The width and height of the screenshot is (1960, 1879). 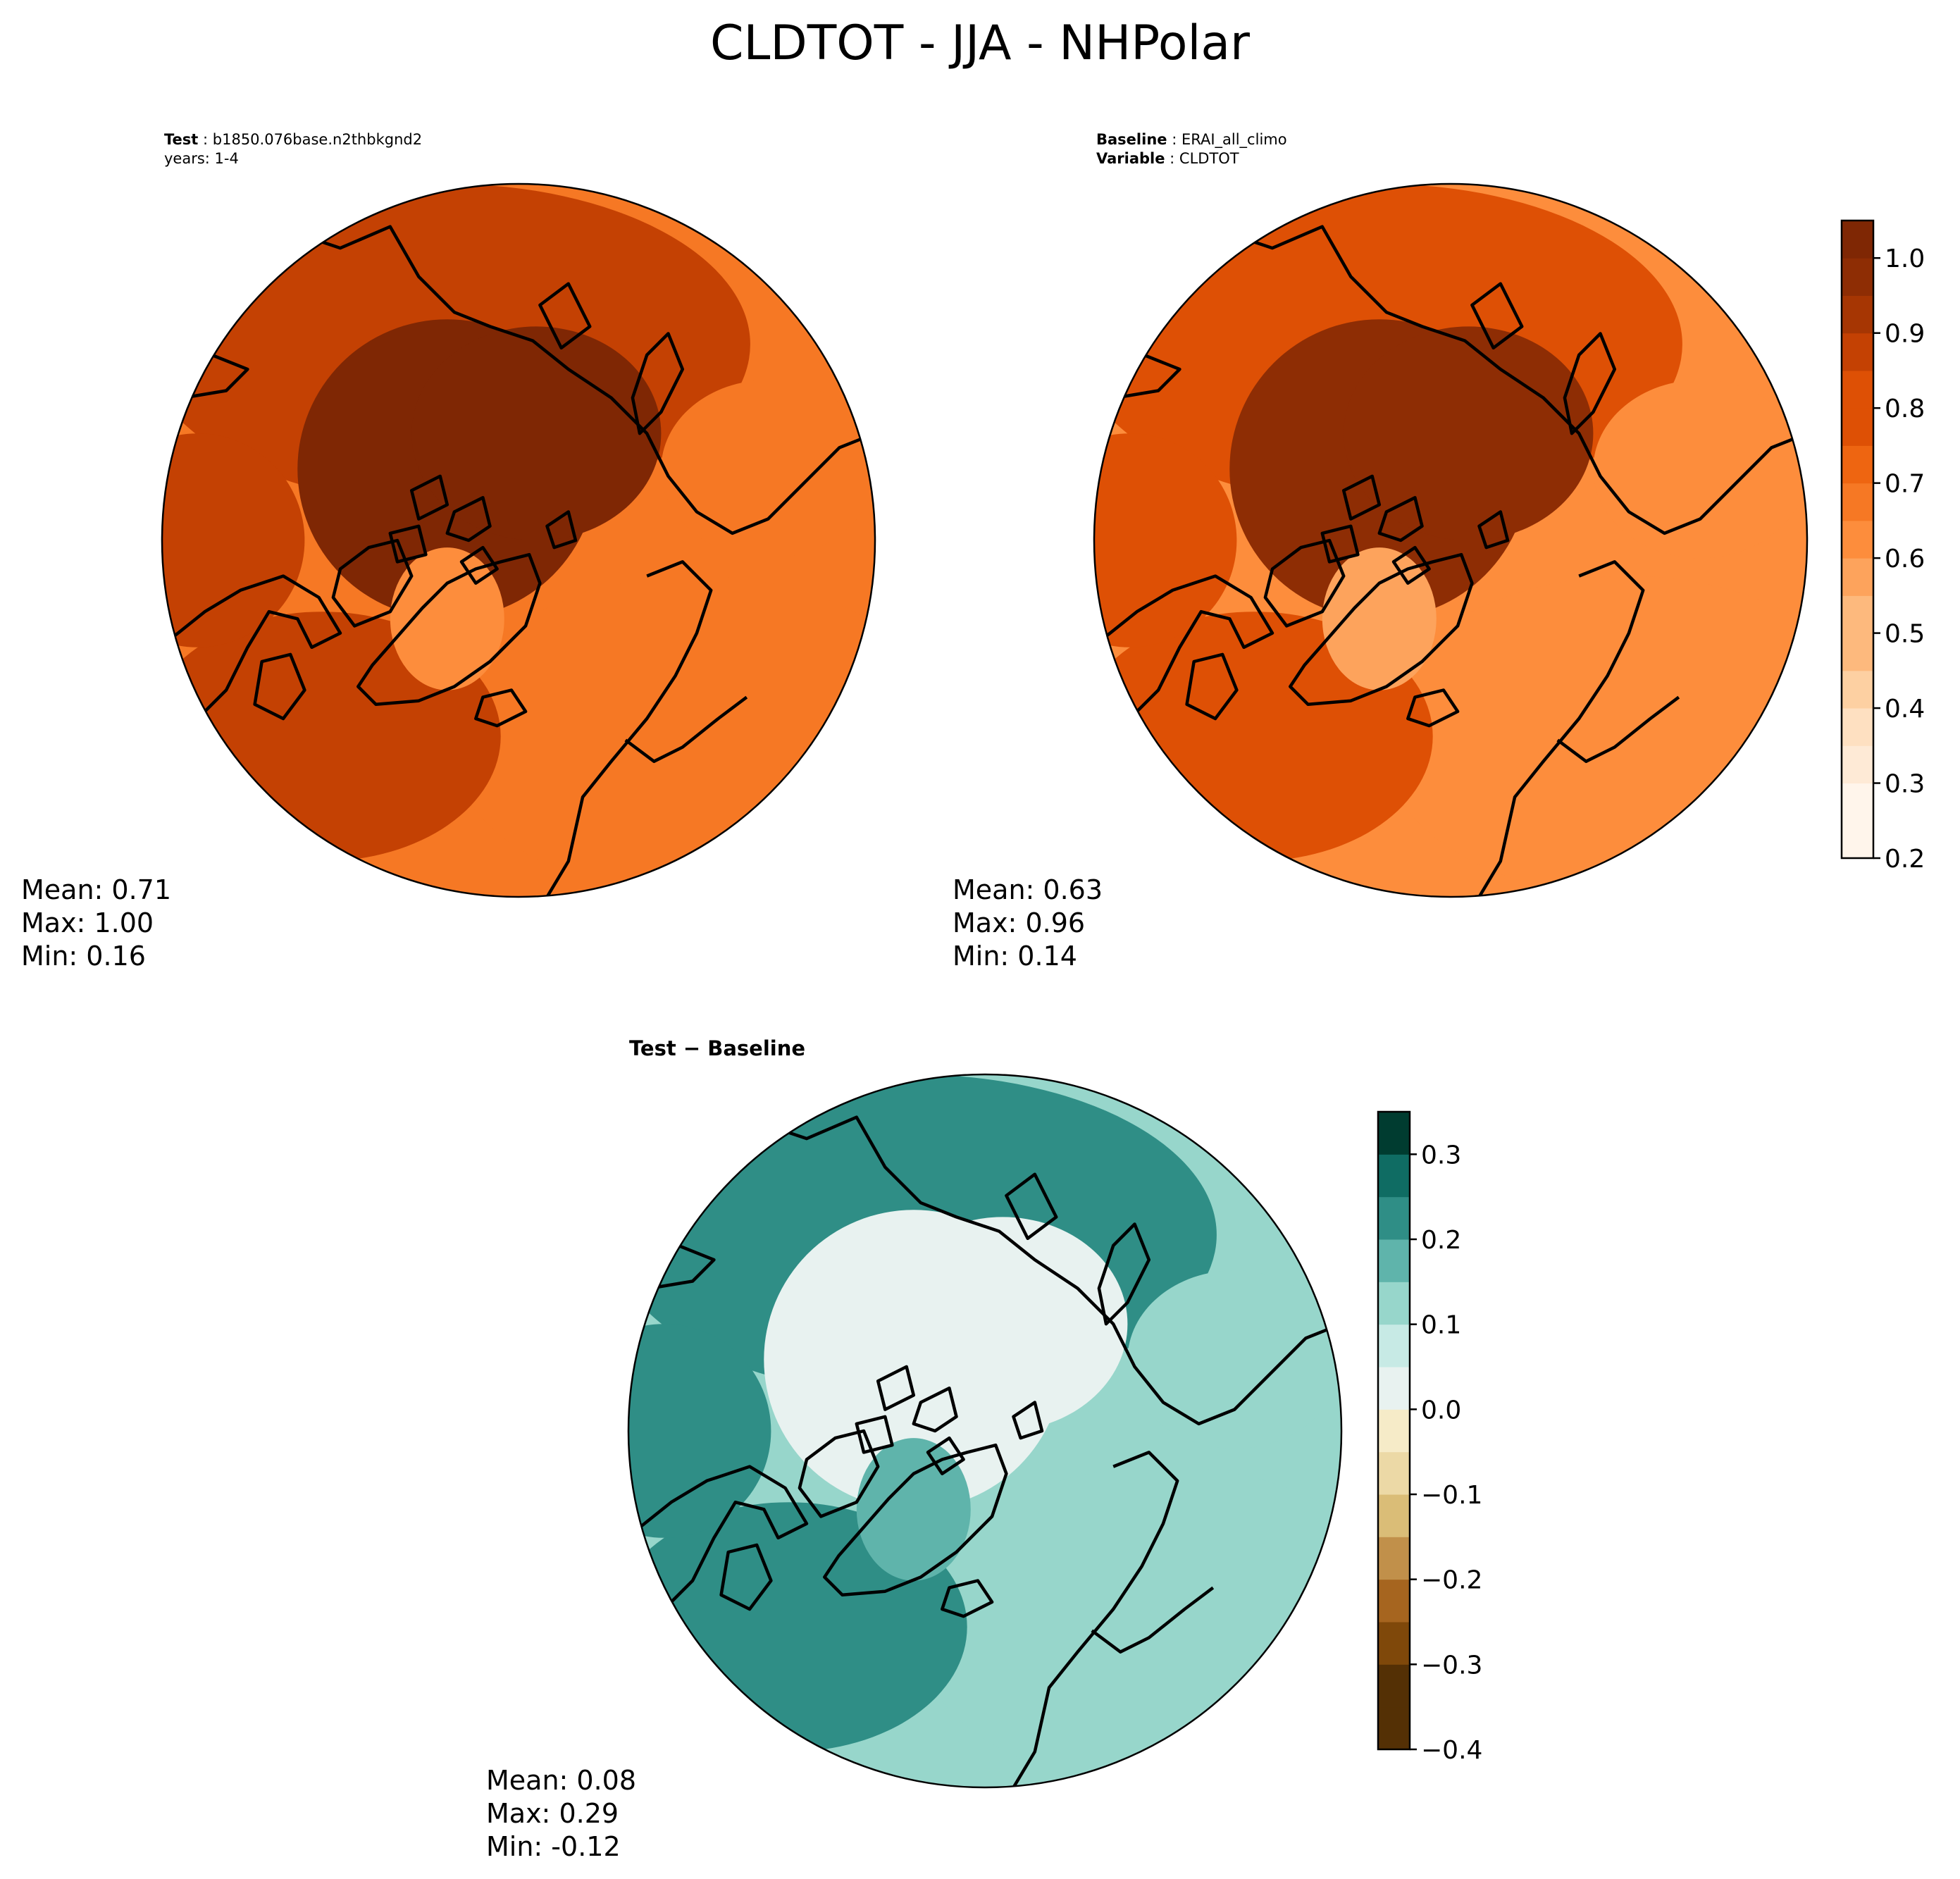 I want to click on test-stat-min: Min: 0.16, so click(x=84, y=956).